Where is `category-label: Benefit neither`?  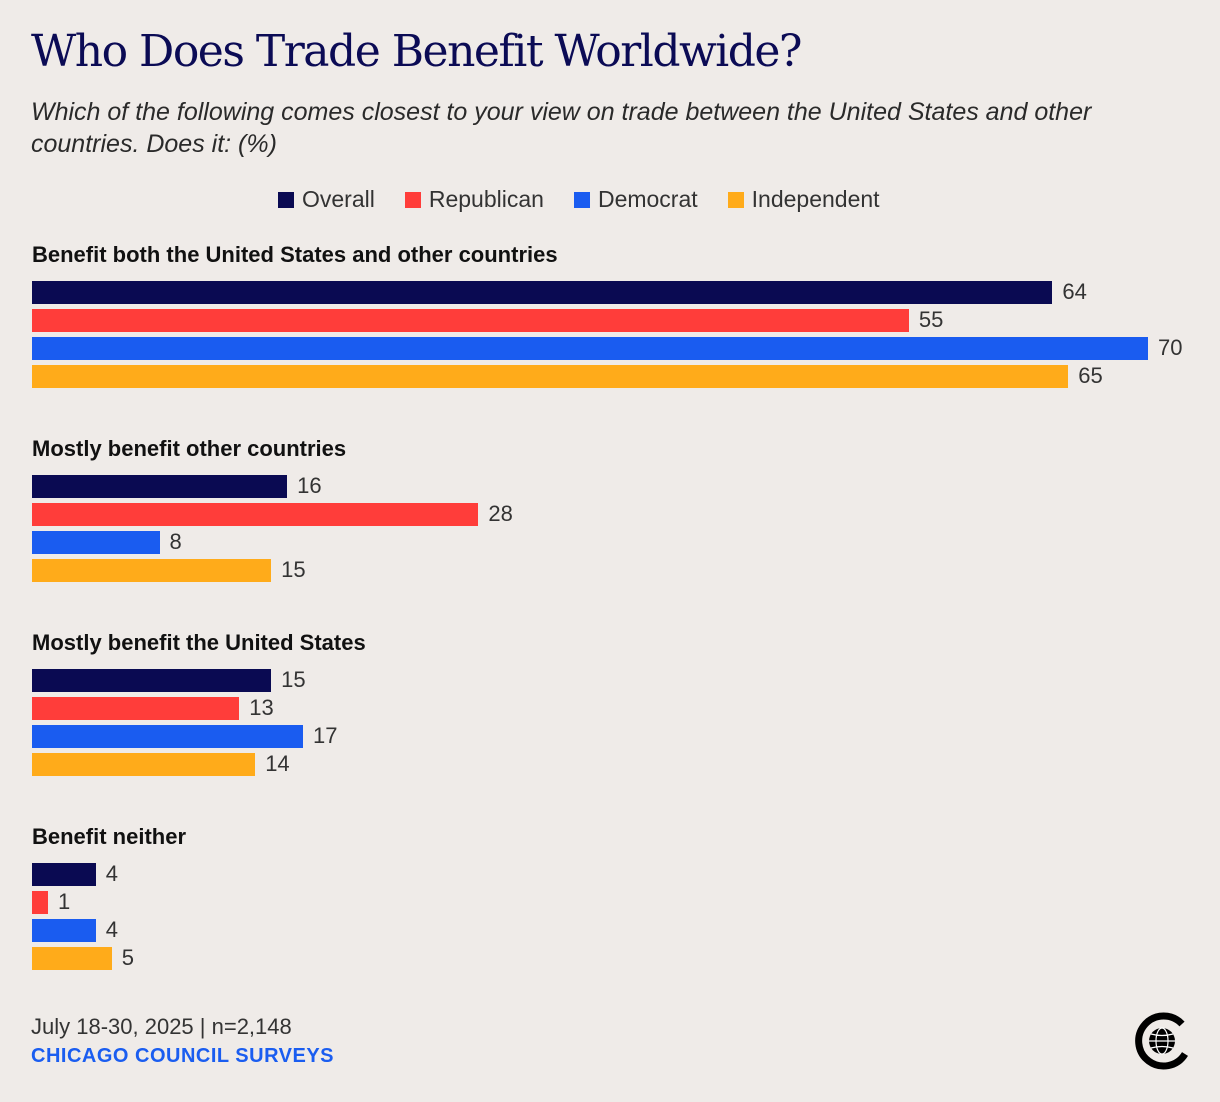 category-label: Benefit neither is located at coordinates (109, 836).